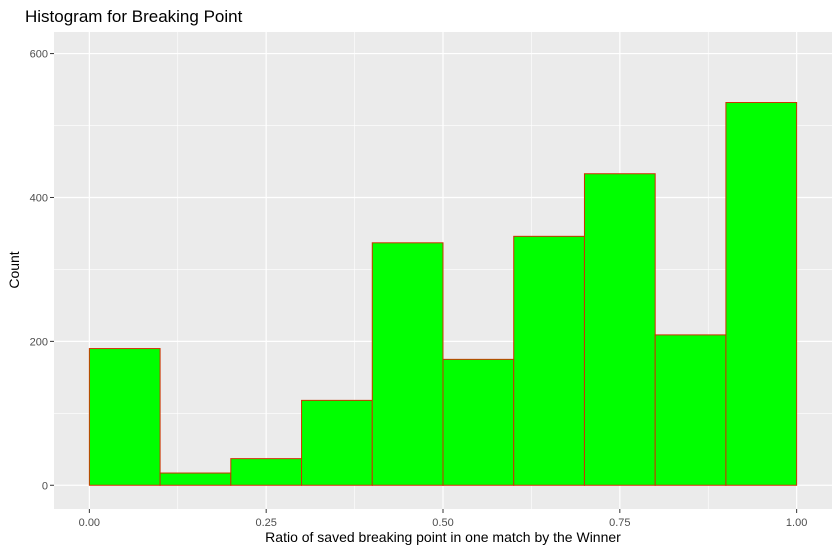 The height and width of the screenshot is (552, 840). I want to click on x-tick-label: 0.25, so click(265, 523).